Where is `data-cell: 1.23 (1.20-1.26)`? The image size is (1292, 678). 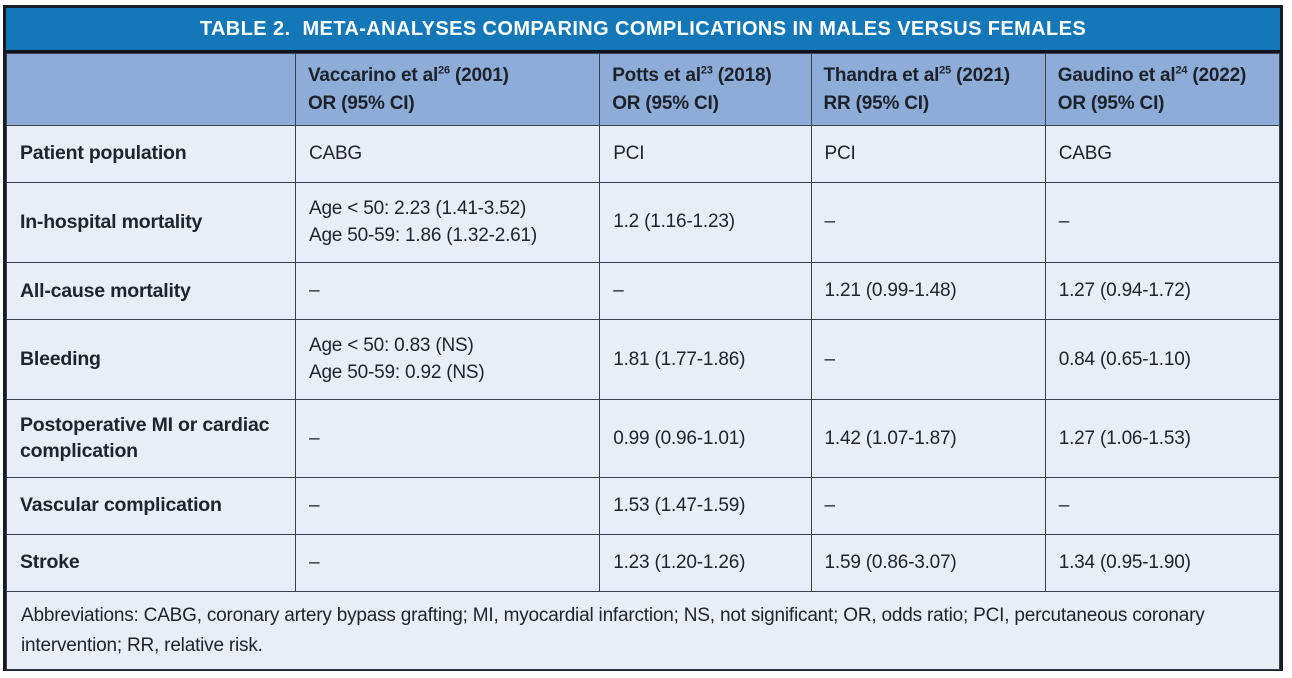
data-cell: 1.23 (1.20-1.26) is located at coordinates (705, 563).